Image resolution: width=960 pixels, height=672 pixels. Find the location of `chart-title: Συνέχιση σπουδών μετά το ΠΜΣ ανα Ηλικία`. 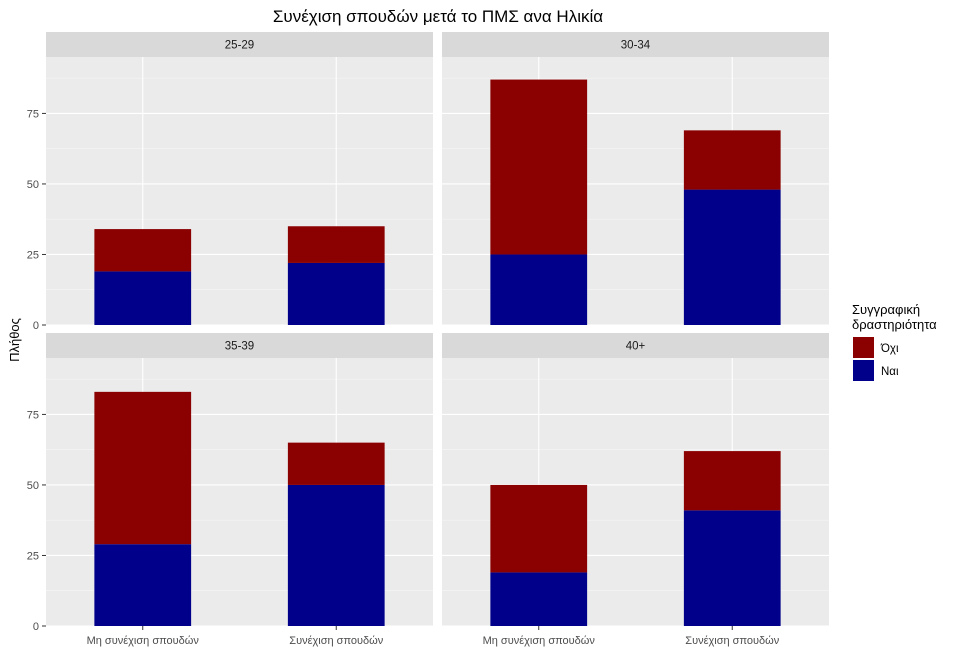

chart-title: Συνέχιση σπουδών μετά το ΠΜΣ ανα Ηλικία is located at coordinates (438, 16).